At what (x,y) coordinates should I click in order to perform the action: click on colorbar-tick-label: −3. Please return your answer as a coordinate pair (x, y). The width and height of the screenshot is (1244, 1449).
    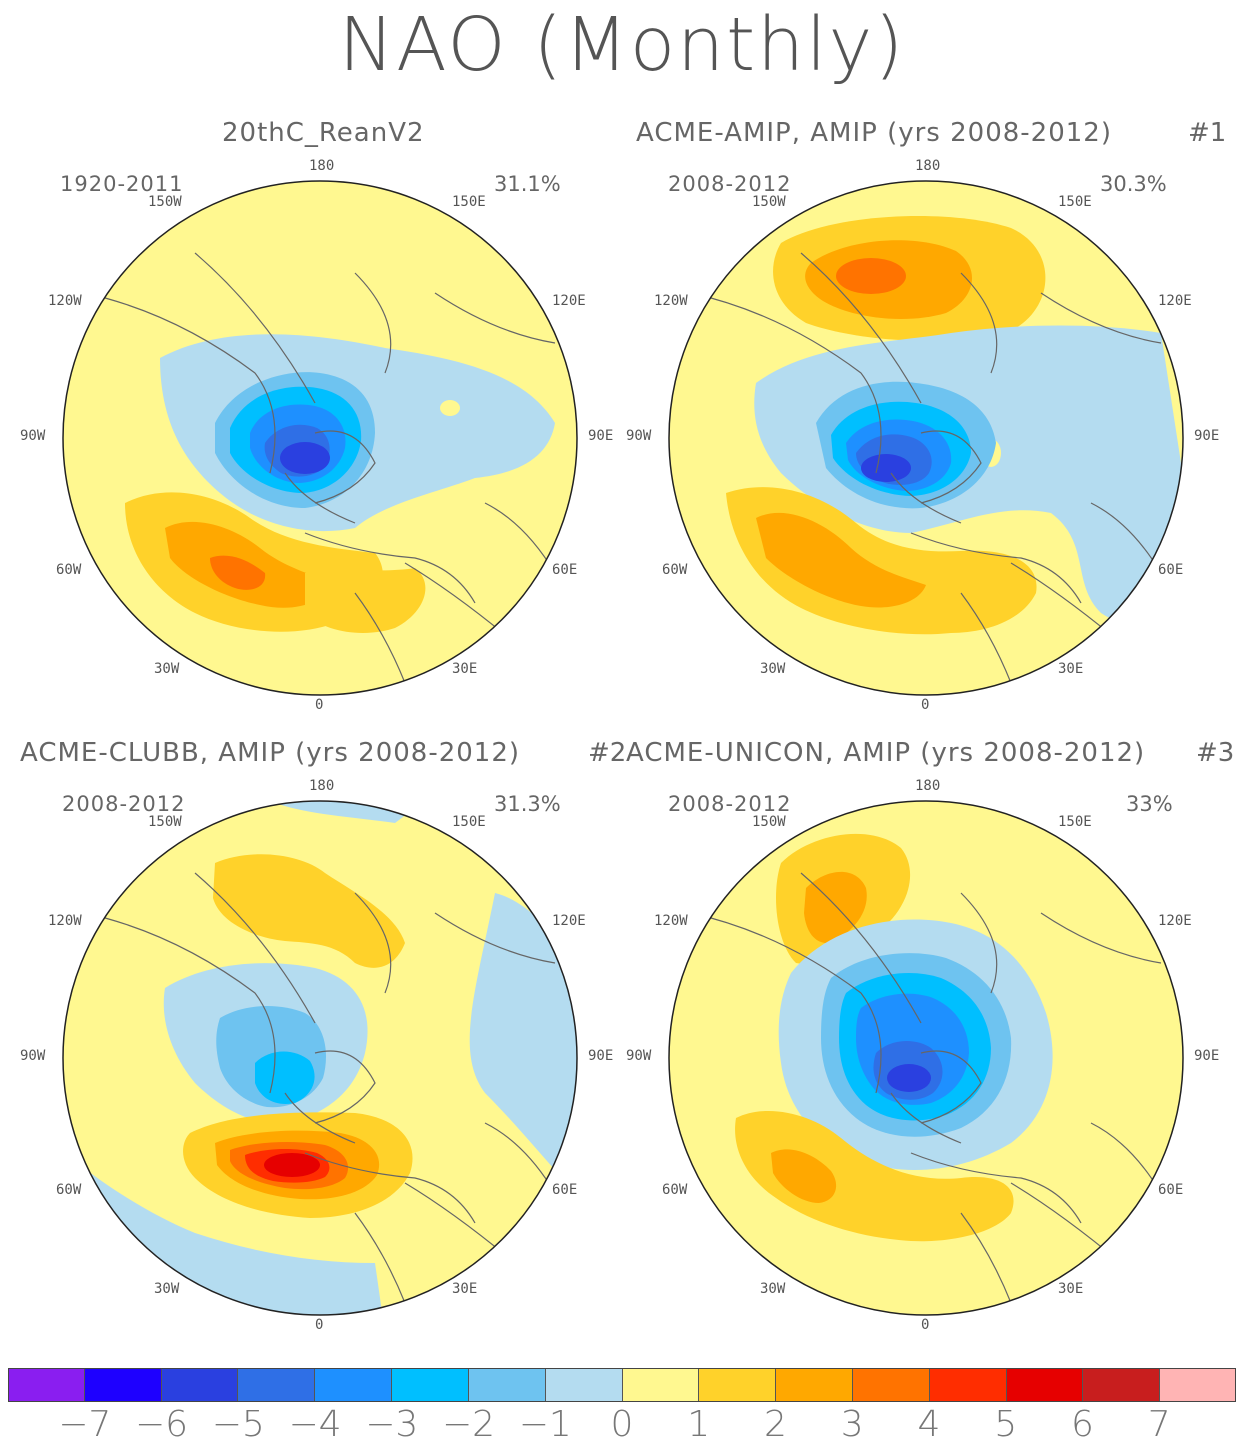
    Looking at the image, I should click on (392, 1424).